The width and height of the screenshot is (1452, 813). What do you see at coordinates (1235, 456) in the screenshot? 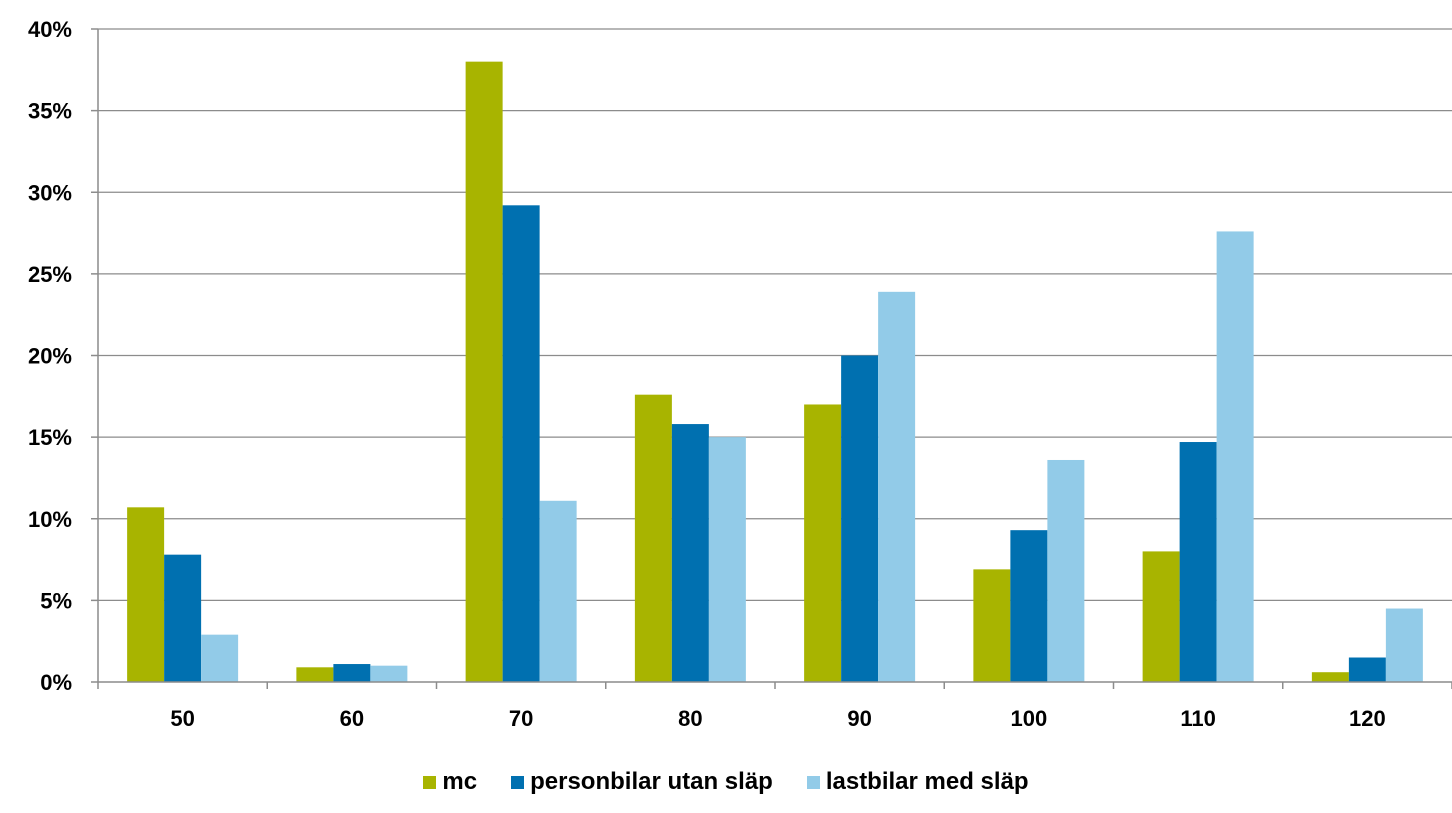
I see `bar-lastbilar-med-släp-110` at bounding box center [1235, 456].